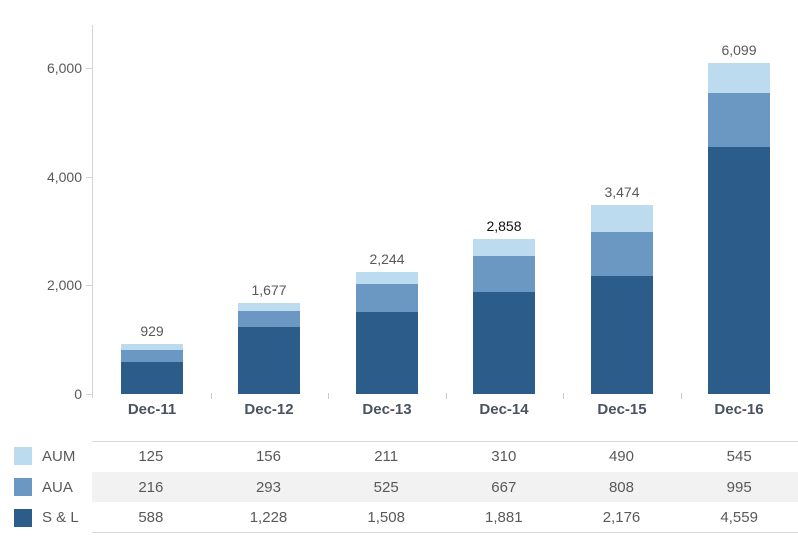 The image size is (798, 538). I want to click on table-cell: 1,881, so click(504, 517).